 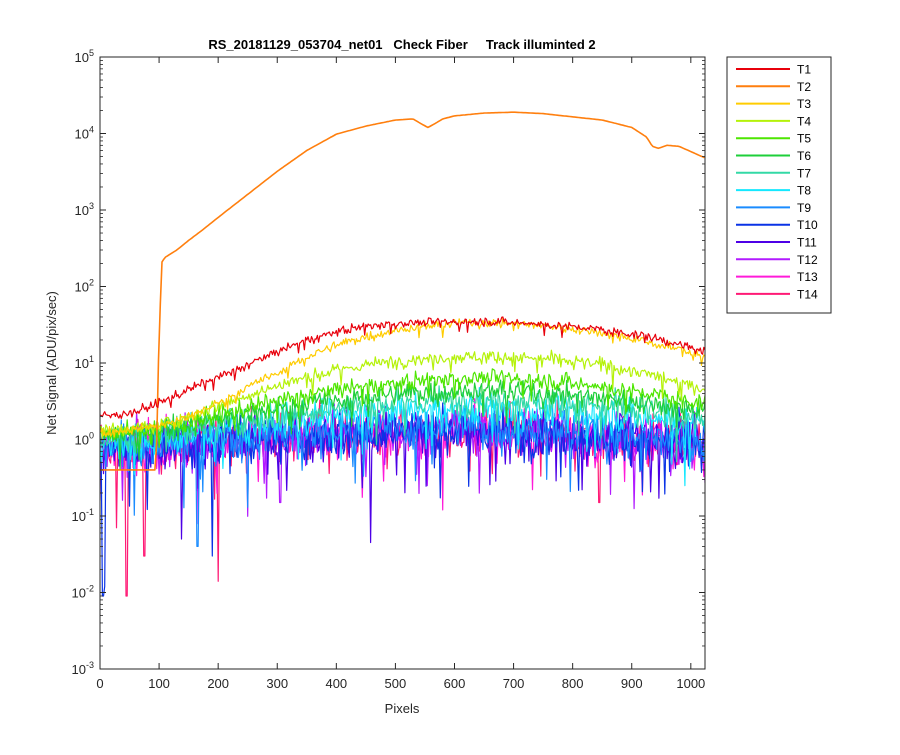 I want to click on y-tick-label: 10⁻¹, so click(x=83, y=515).